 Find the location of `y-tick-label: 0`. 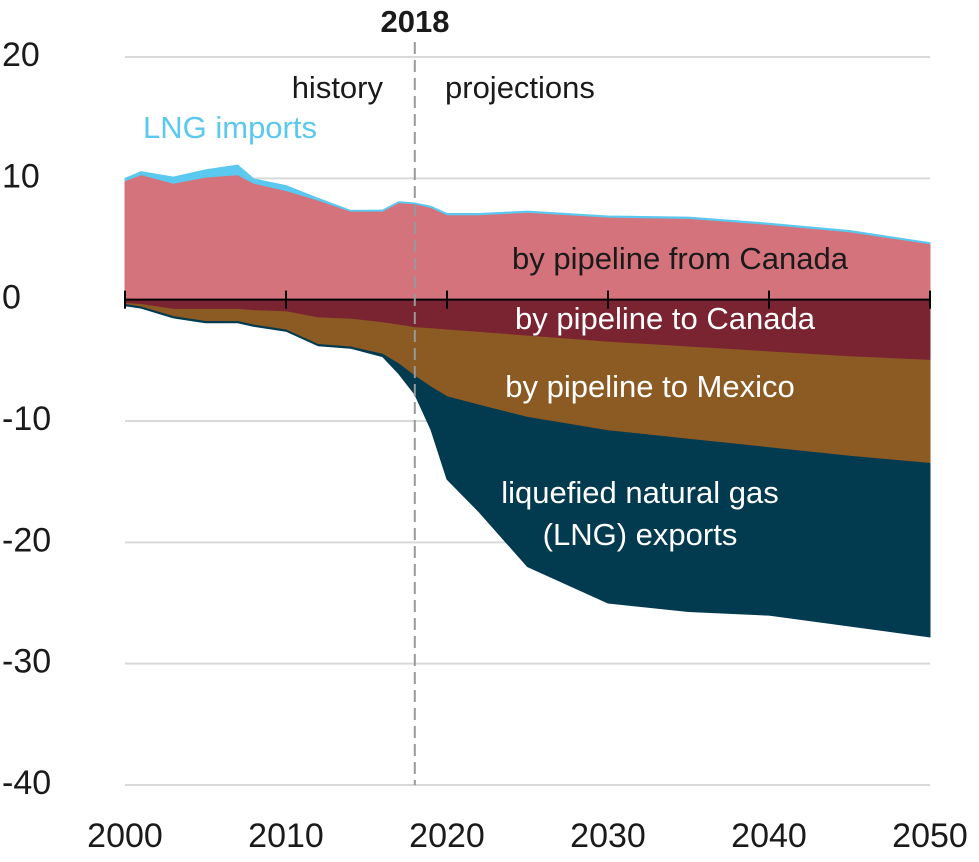

y-tick-label: 0 is located at coordinates (11, 298).